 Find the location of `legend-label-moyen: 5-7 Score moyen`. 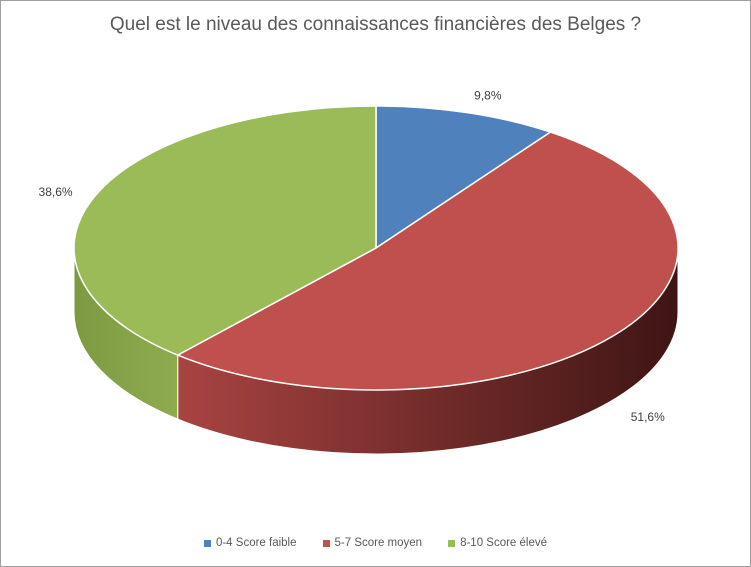

legend-label-moyen: 5-7 Score moyen is located at coordinates (378, 543).